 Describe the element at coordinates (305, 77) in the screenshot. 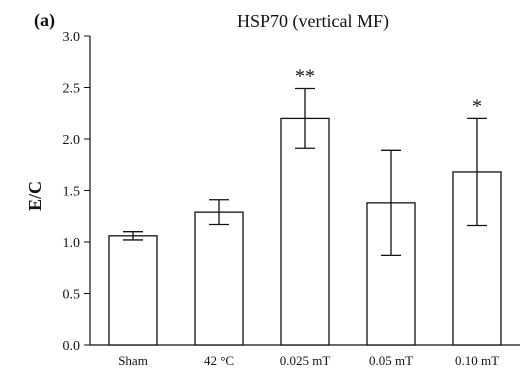

I see `significance-marker: **` at that location.